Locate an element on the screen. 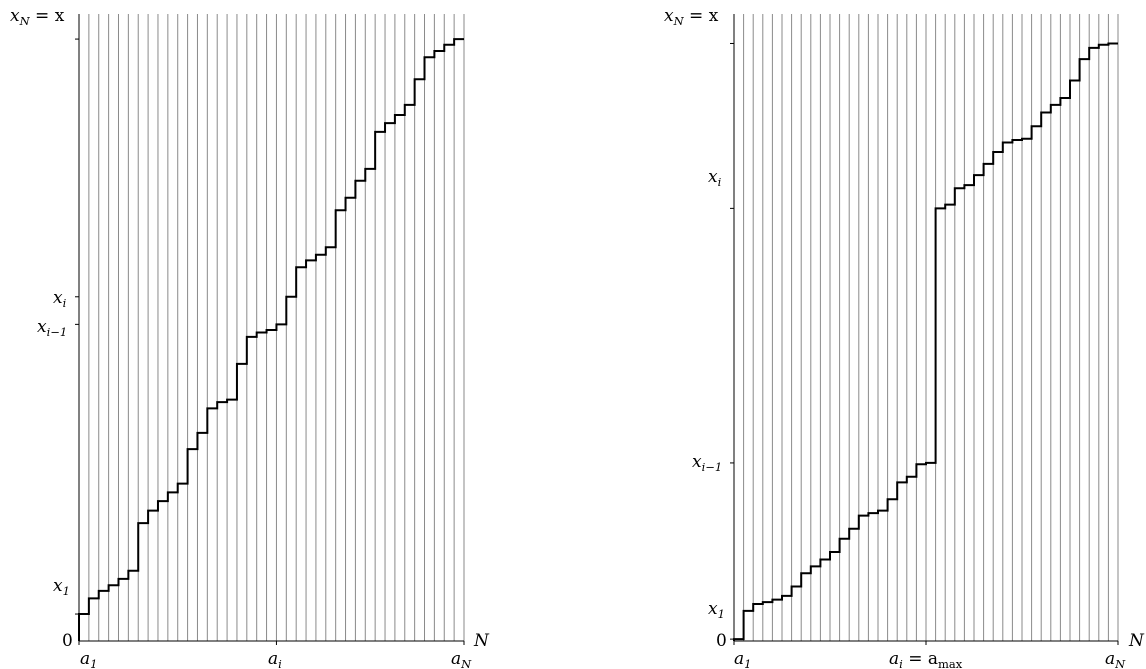 The image size is (1146, 669). right-label-aN: aN is located at coordinates (1115, 659).